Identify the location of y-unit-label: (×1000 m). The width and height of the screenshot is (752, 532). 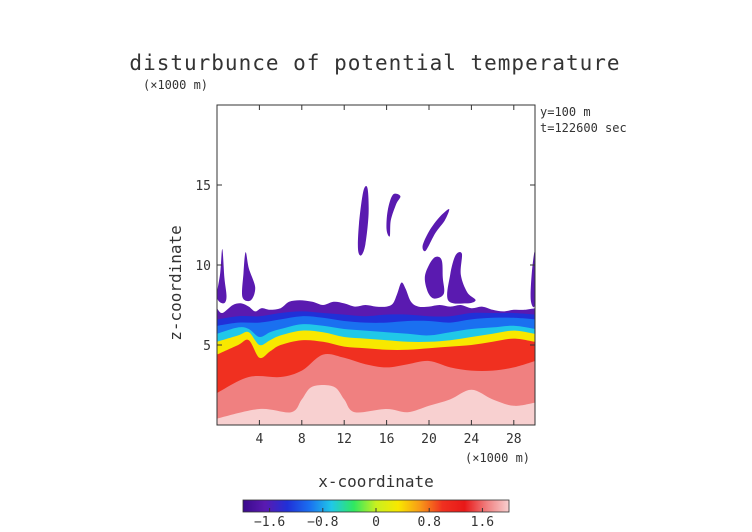
(175, 85).